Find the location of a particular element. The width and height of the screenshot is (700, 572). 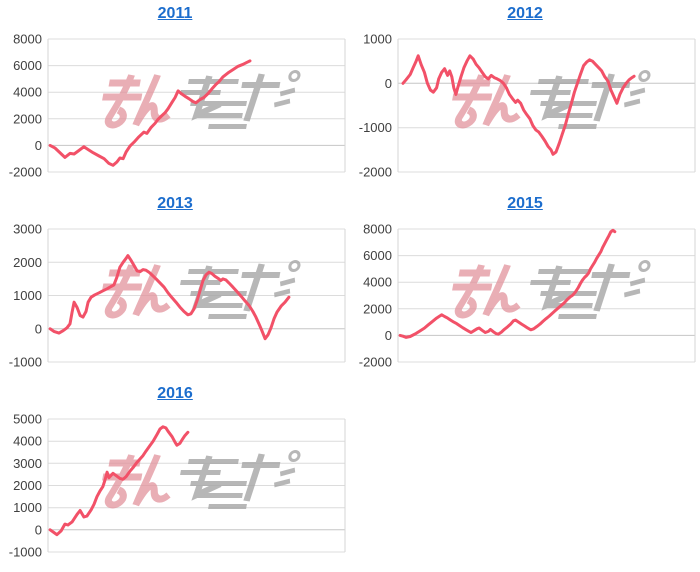

chart-plot-2016: 5000 4000 3000 2000 1000 0 -1000 is located at coordinates (177, 486).